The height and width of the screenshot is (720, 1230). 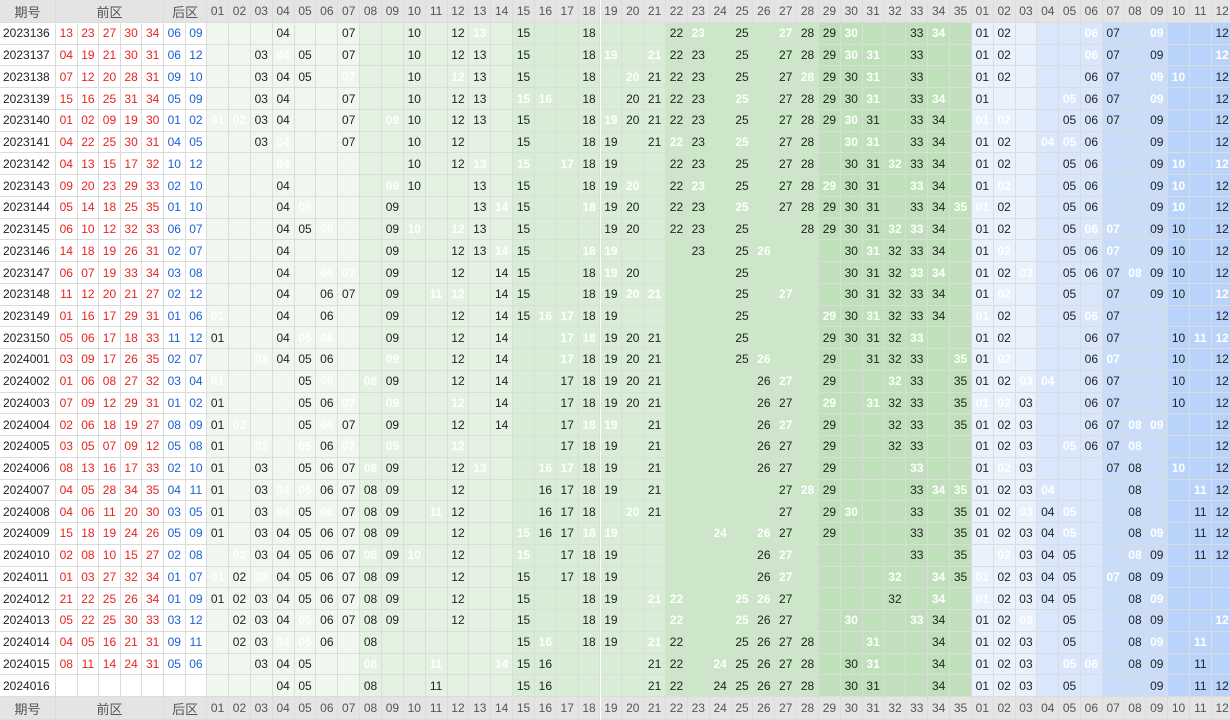 I want to click on period-cell: 2023140, so click(x=28, y=120).